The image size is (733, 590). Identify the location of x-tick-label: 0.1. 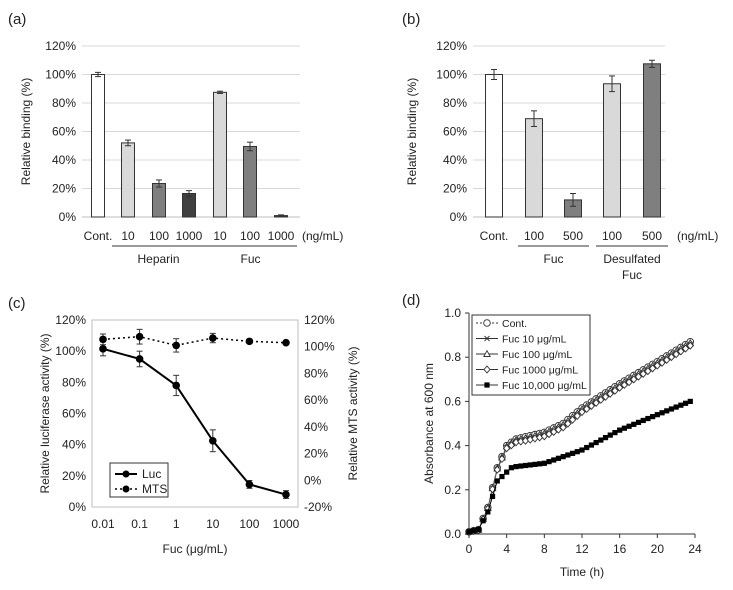
(139, 524).